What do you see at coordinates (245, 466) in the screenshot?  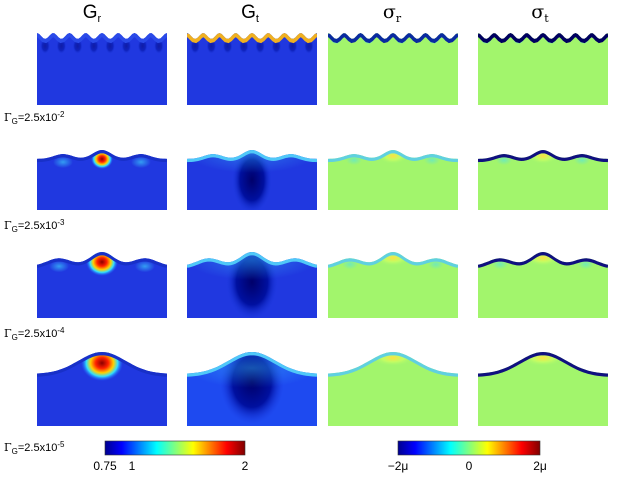 I see `colorbar-label: 2` at bounding box center [245, 466].